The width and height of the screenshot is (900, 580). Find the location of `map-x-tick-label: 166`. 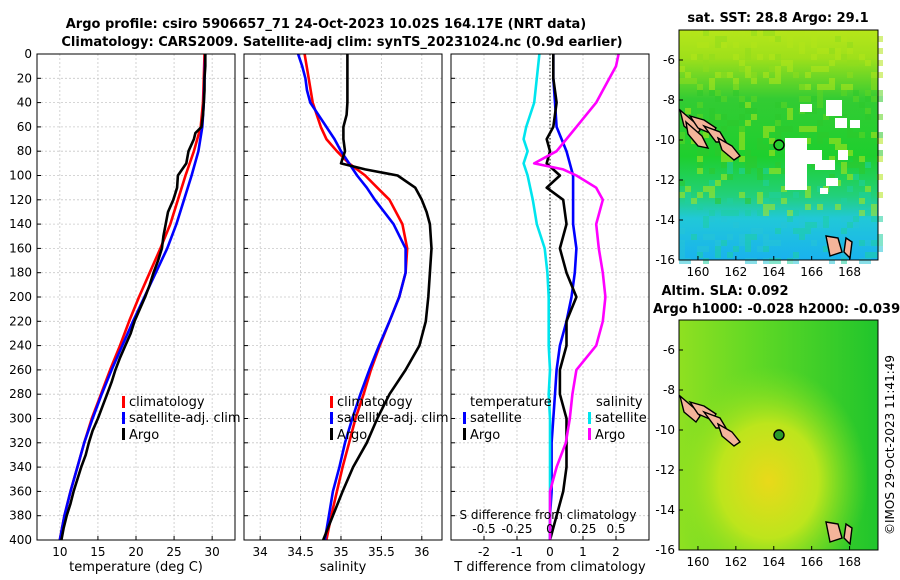

map-x-tick-label: 166 is located at coordinates (811, 562).